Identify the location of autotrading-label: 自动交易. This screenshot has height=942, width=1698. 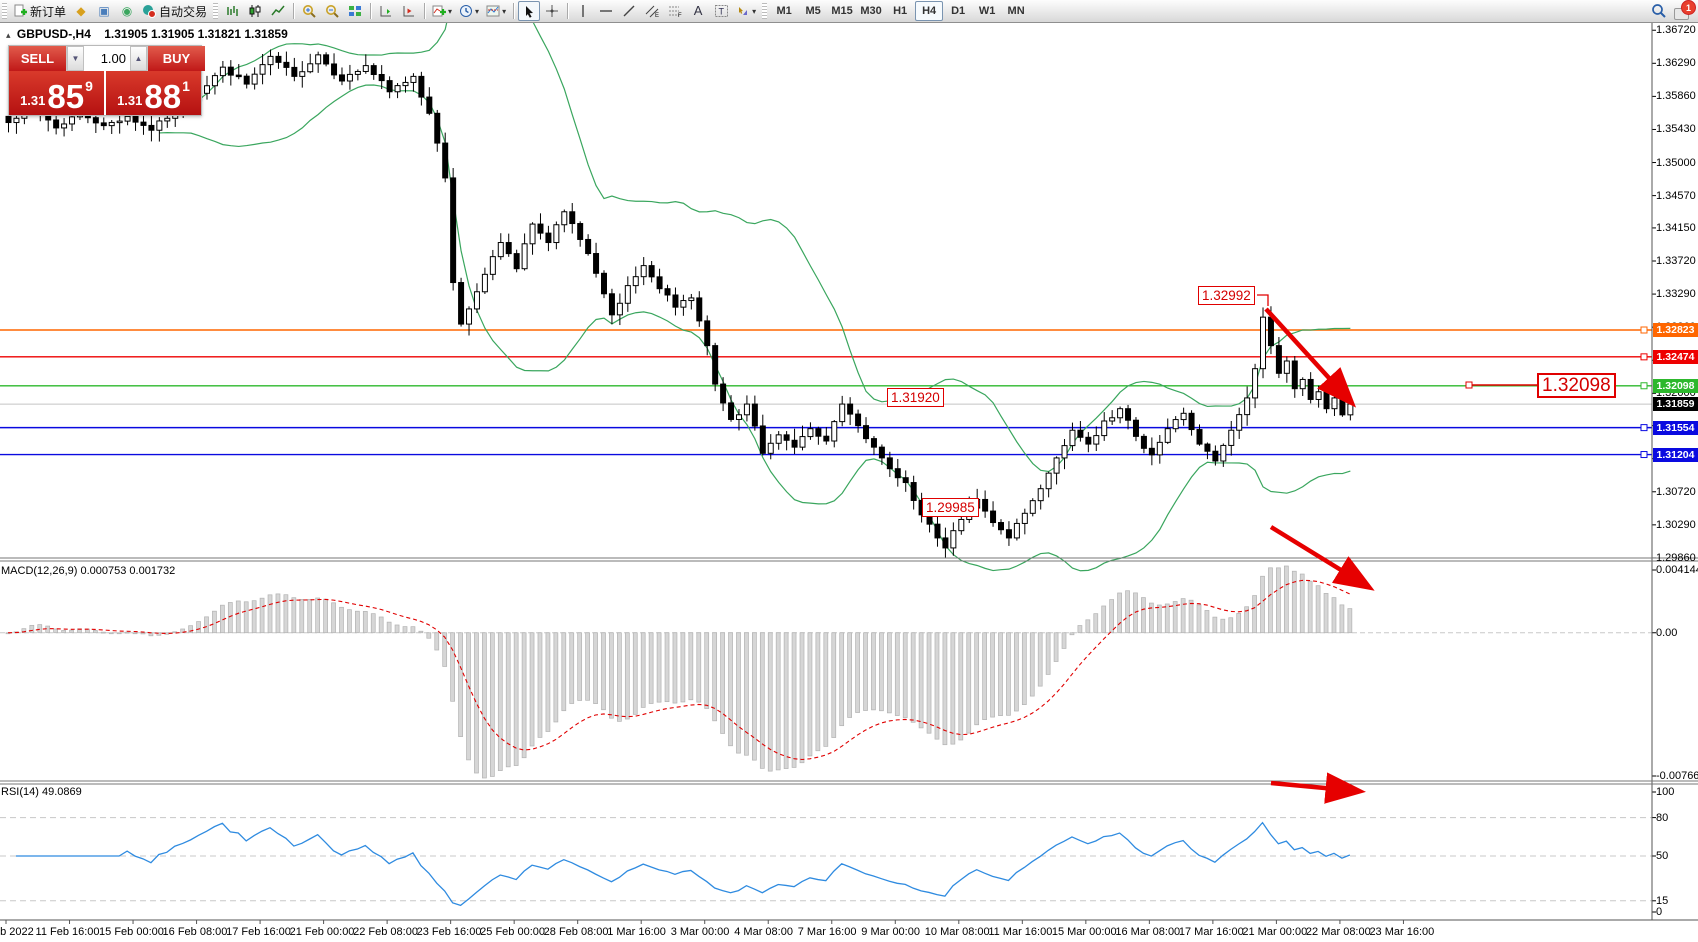
(183, 11).